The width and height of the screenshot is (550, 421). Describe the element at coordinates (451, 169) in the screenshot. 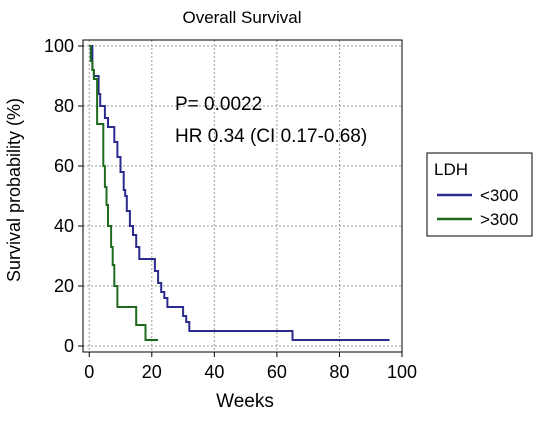

I see `legend-title: LDH` at that location.